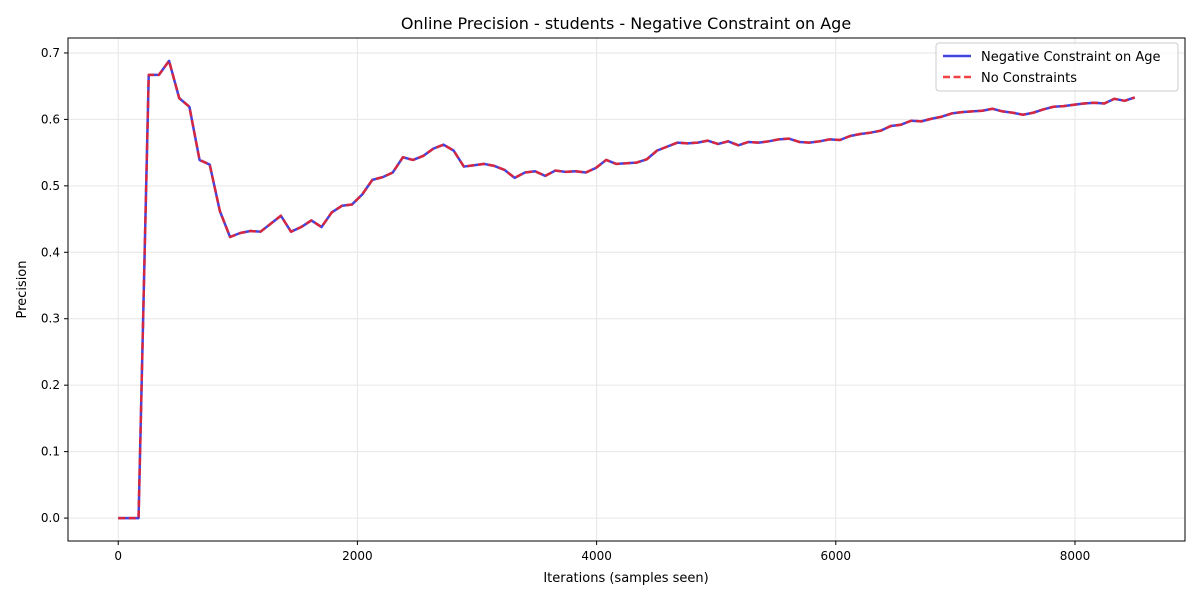  Describe the element at coordinates (50, 53) in the screenshot. I see `y-tick-label: 0.7` at that location.